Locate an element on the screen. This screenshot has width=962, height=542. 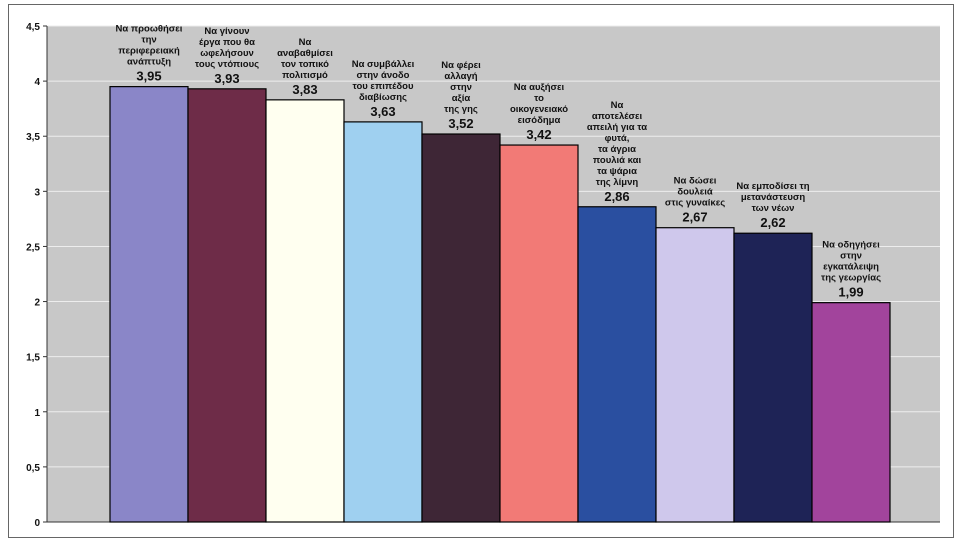
category-label: διαβίωσης is located at coordinates (383, 97).